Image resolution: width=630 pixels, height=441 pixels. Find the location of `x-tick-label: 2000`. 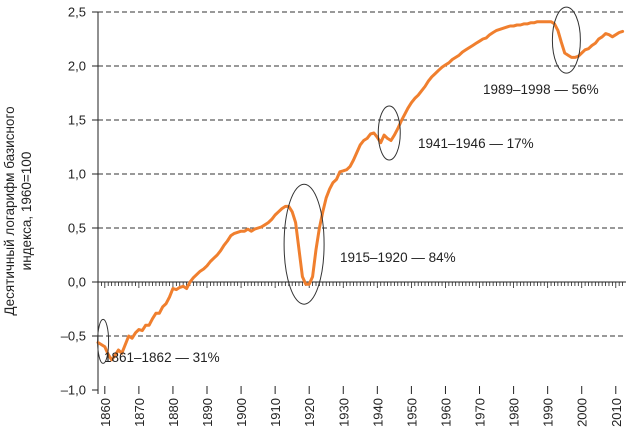

x-tick-label: 2000 is located at coordinates (582, 412).